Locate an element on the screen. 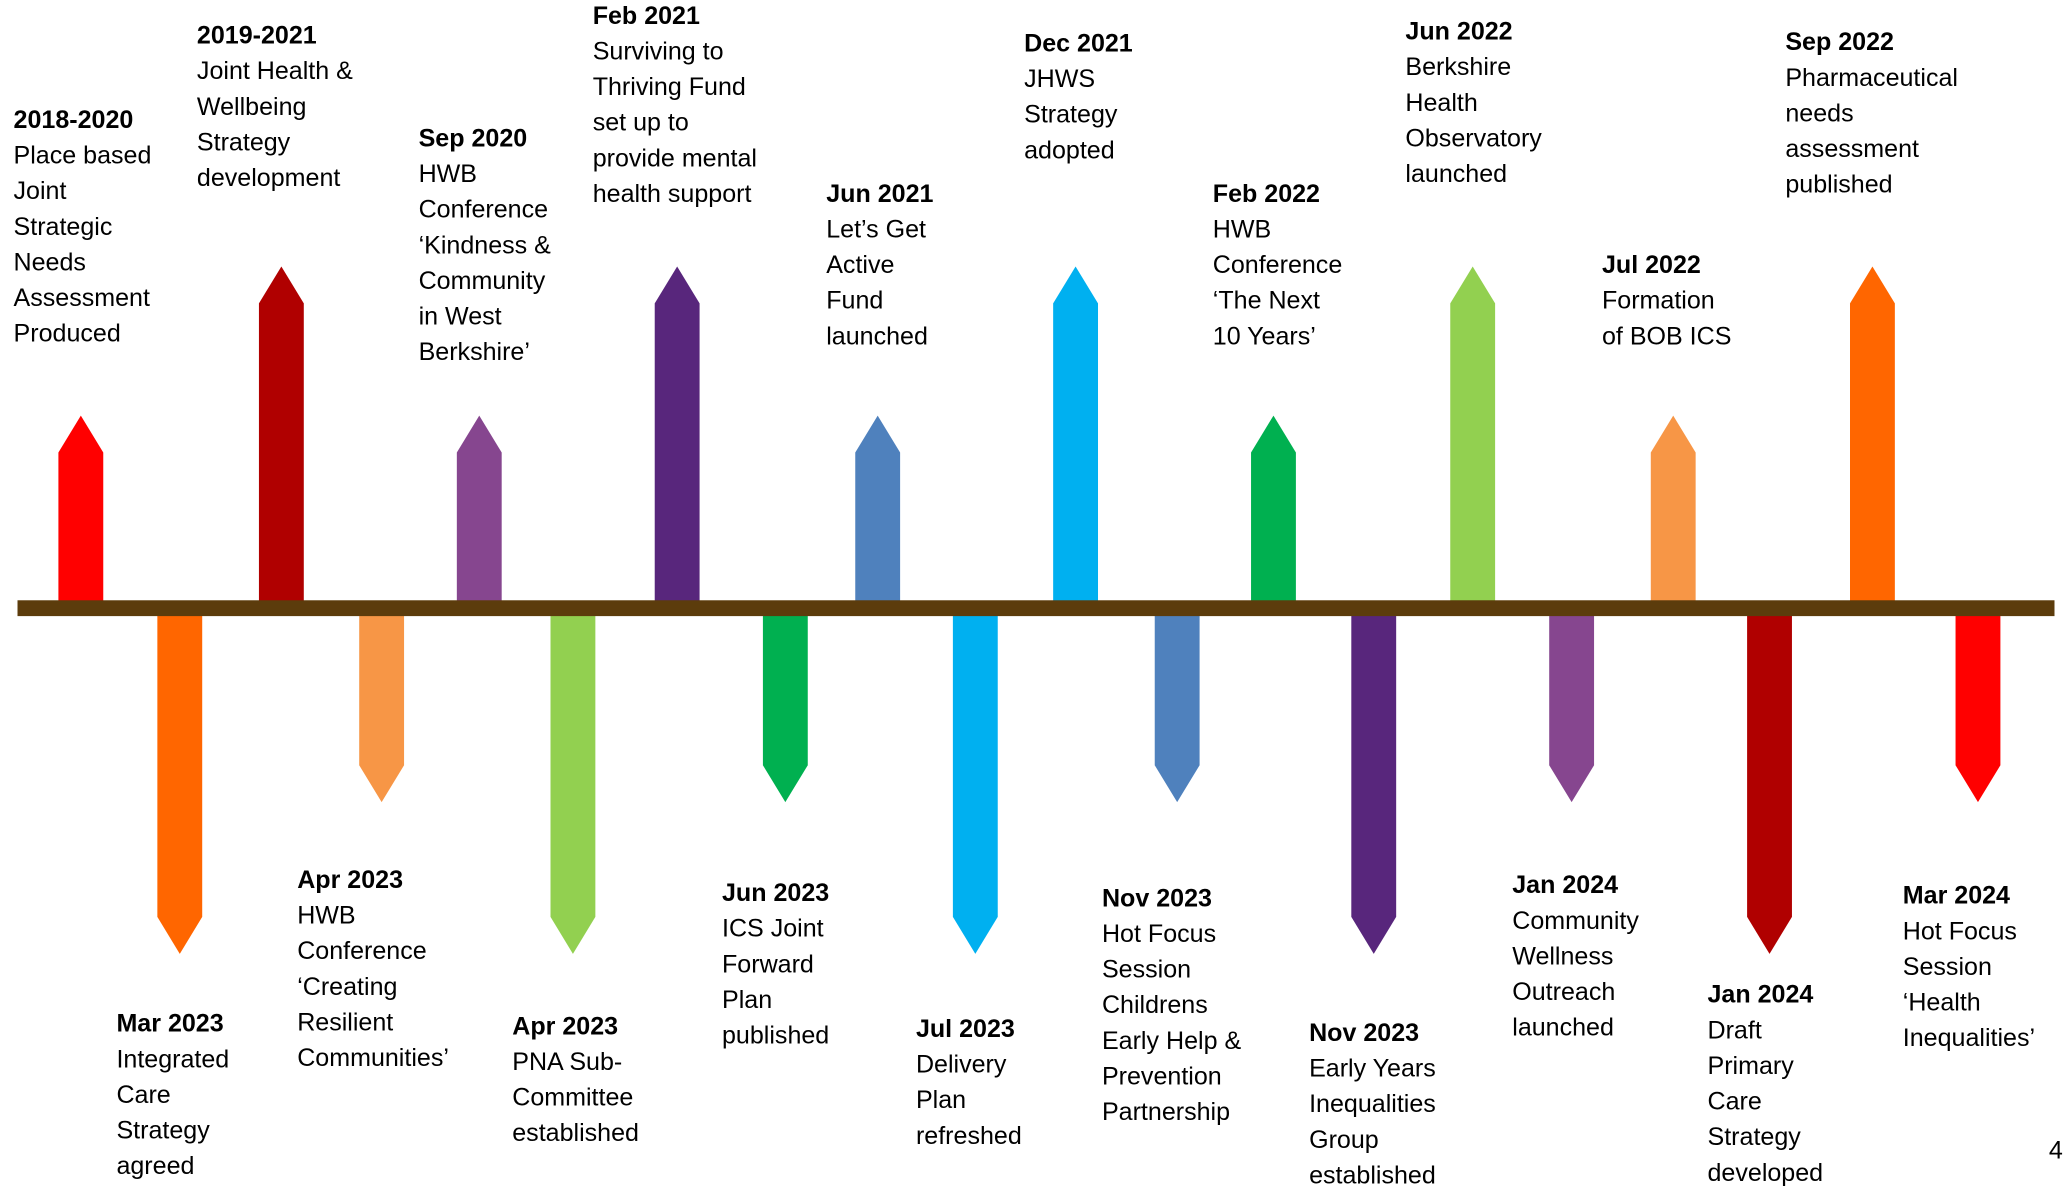 This screenshot has height=1190, width=2072. milestone-text: Inequalities’ is located at coordinates (1969, 1038).